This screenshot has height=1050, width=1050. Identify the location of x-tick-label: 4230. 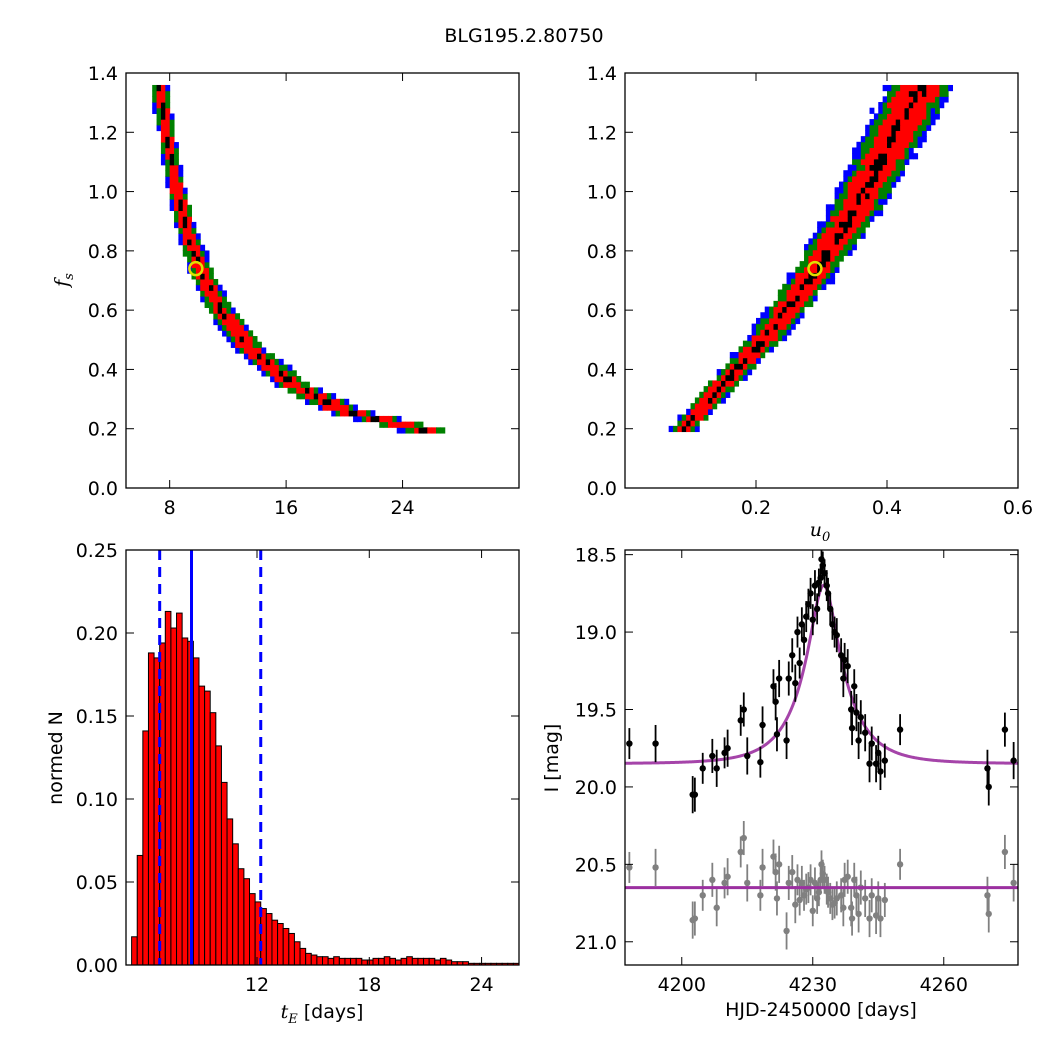
(813, 985).